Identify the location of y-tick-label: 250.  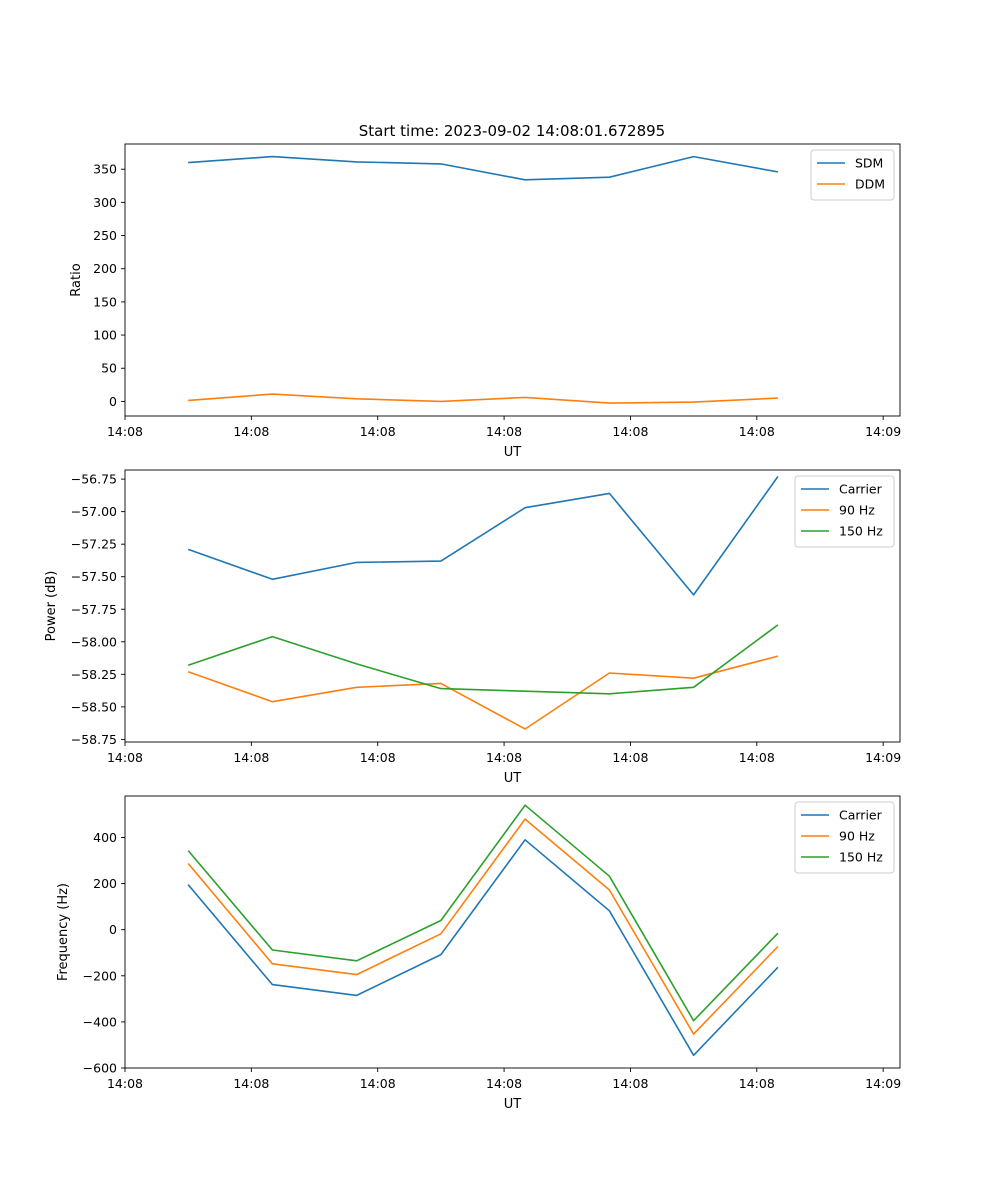
(105, 235).